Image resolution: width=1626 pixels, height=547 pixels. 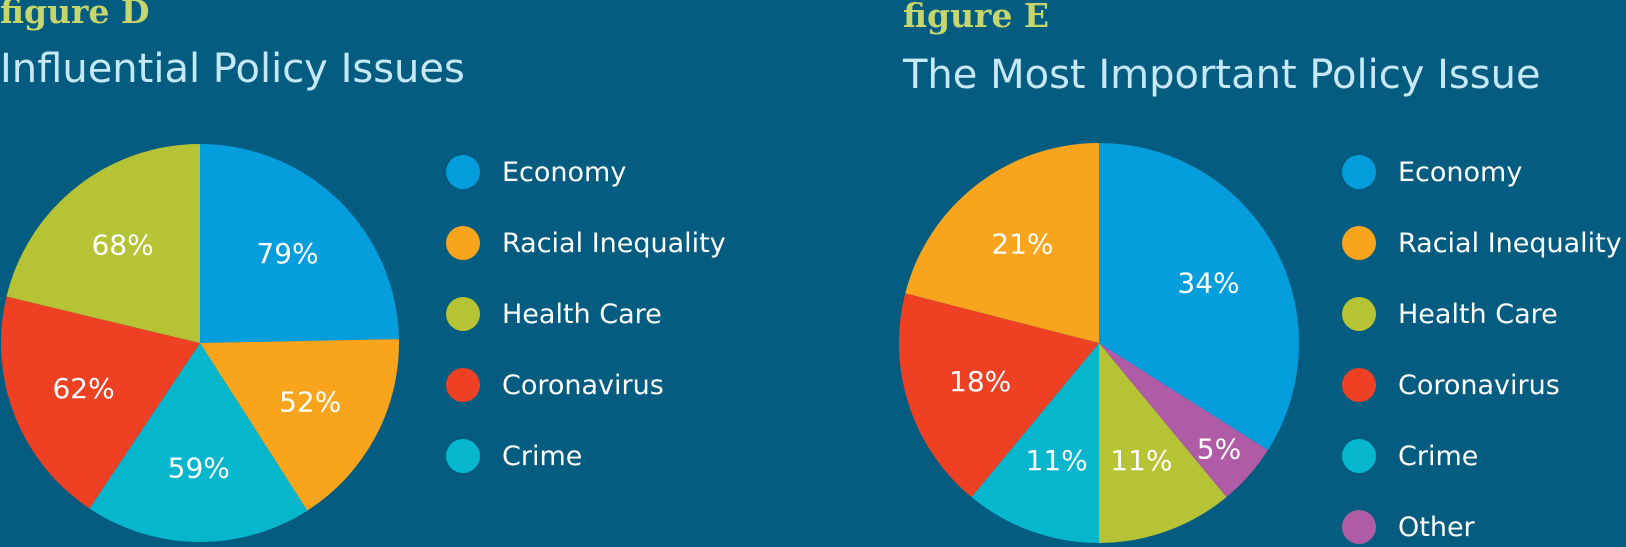 I want to click on slice-label-economy: 79%, so click(x=287, y=253).